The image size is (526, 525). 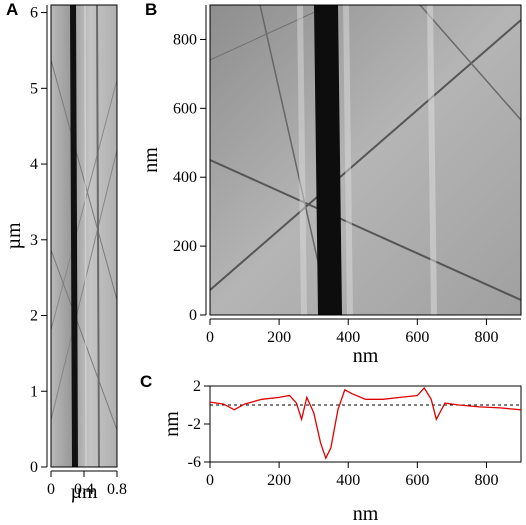 I want to click on y-tick-label-a: 1, so click(x=34, y=391).